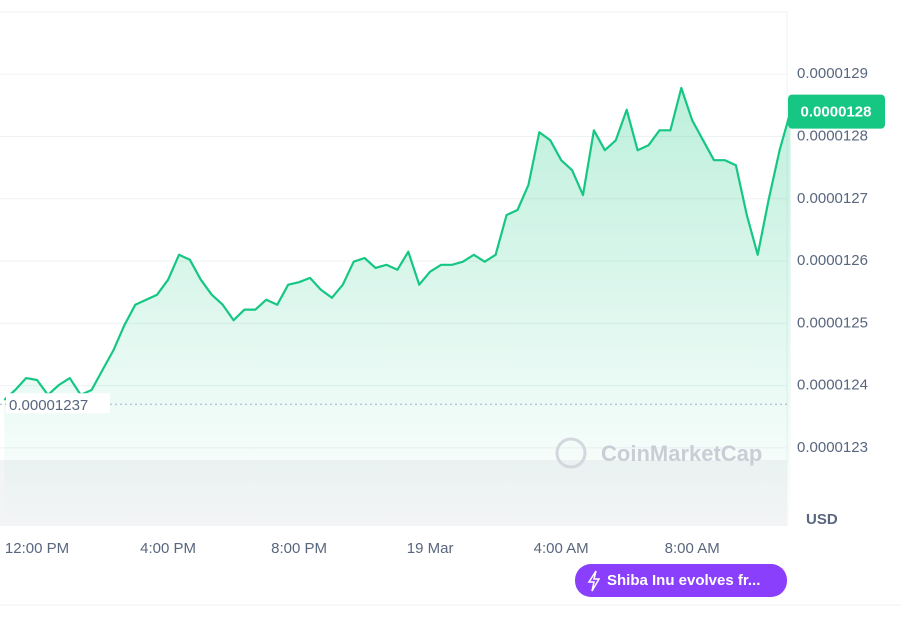 This screenshot has height=621, width=901. I want to click on x-tick-label: 8:00 PM, so click(299, 548).